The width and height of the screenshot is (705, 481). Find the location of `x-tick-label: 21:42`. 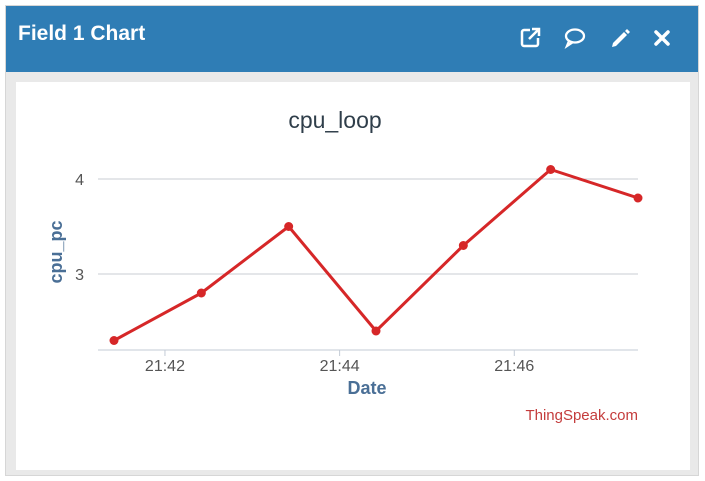

x-tick-label: 21:42 is located at coordinates (165, 366).